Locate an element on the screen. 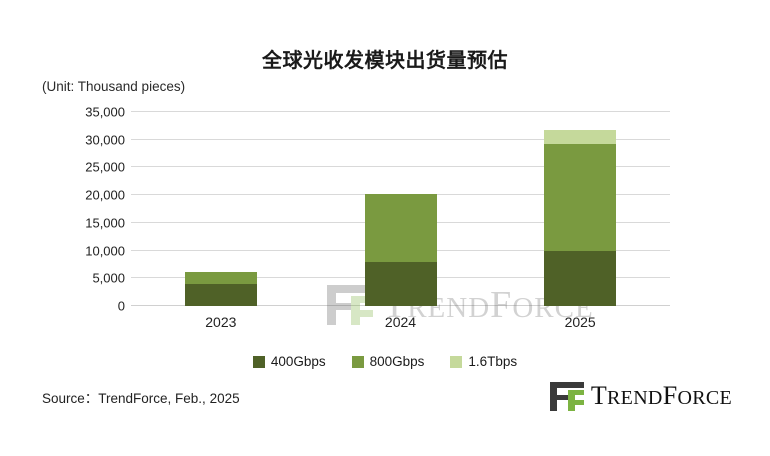 This screenshot has height=456, width=770. y-axis-tick-label: 35,000 is located at coordinates (105, 112).